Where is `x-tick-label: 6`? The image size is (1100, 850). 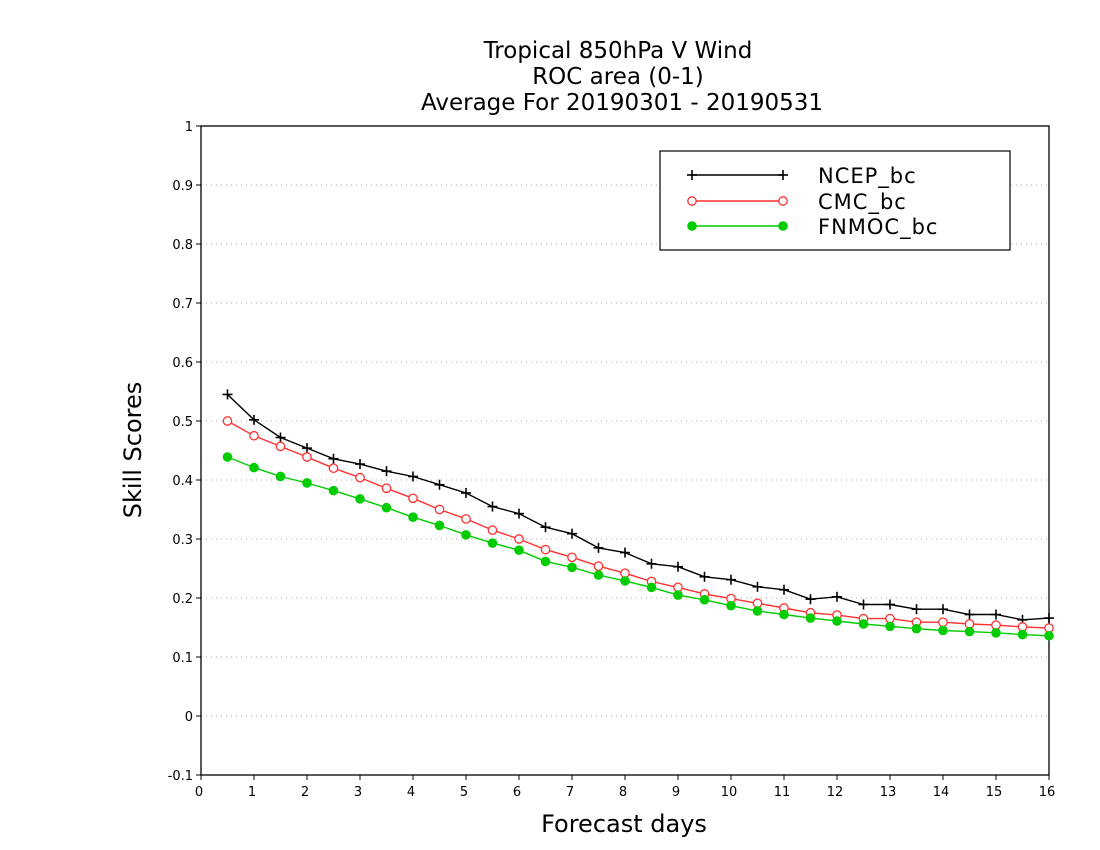
x-tick-label: 6 is located at coordinates (517, 792).